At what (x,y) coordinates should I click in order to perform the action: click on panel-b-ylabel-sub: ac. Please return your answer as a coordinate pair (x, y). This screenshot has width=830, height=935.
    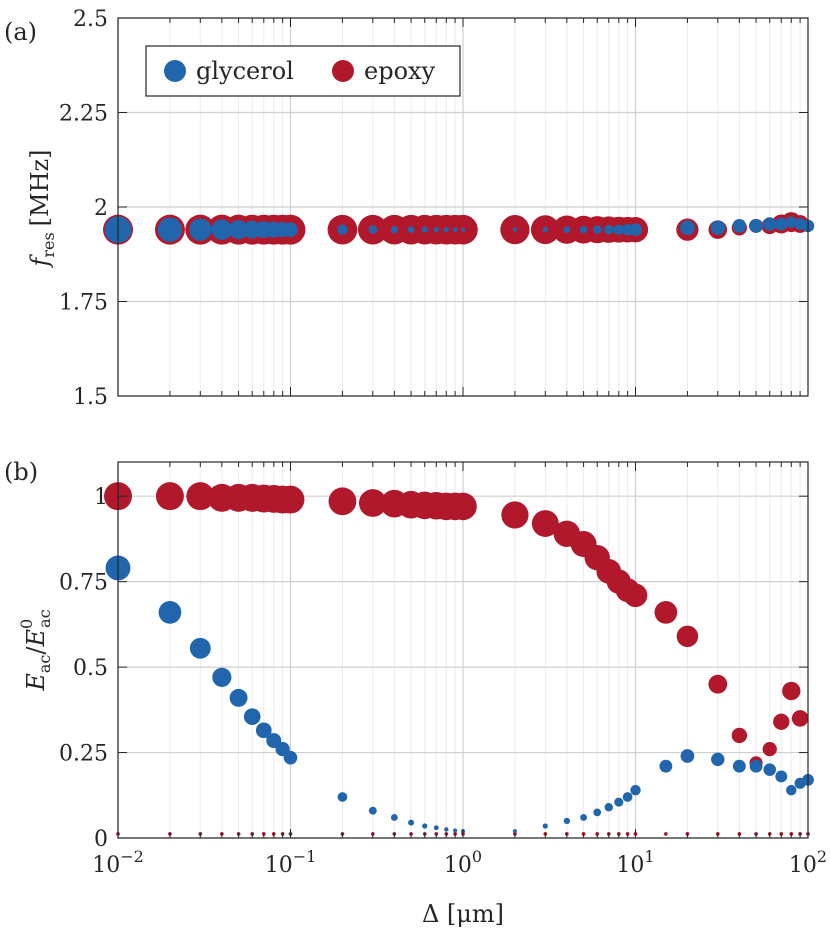
    Looking at the image, I should click on (44, 664).